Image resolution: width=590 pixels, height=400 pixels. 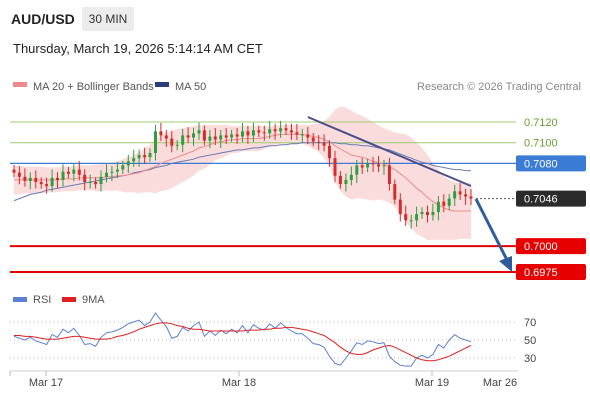 What do you see at coordinates (108, 19) in the screenshot?
I see `timeframe-badge` at bounding box center [108, 19].